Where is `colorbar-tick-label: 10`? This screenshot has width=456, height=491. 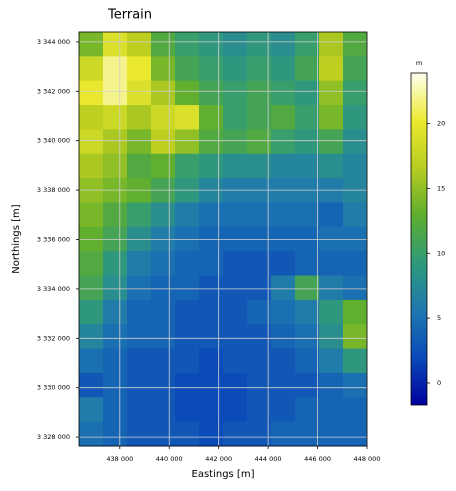 colorbar-tick-label: 10 is located at coordinates (441, 253).